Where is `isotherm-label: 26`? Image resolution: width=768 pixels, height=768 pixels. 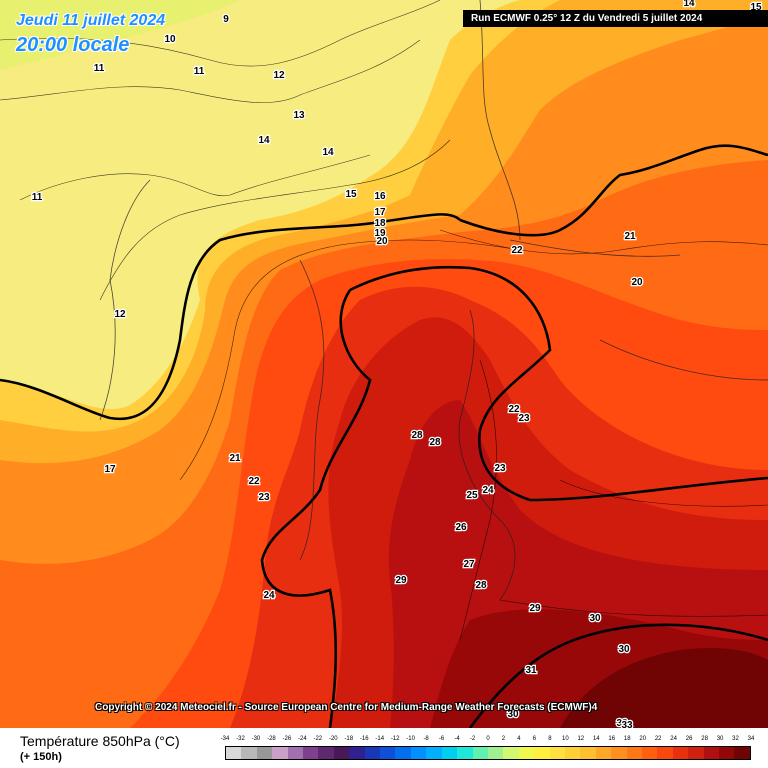
isotherm-label: 26 is located at coordinates (461, 527).